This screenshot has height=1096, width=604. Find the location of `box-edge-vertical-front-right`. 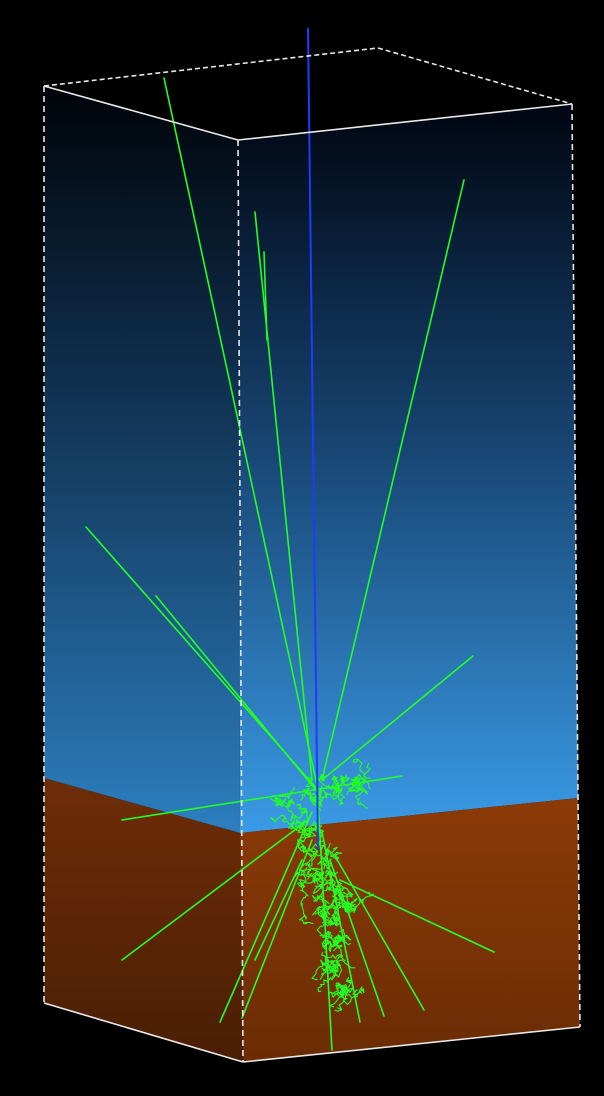

box-edge-vertical-front-right is located at coordinates (576, 565).